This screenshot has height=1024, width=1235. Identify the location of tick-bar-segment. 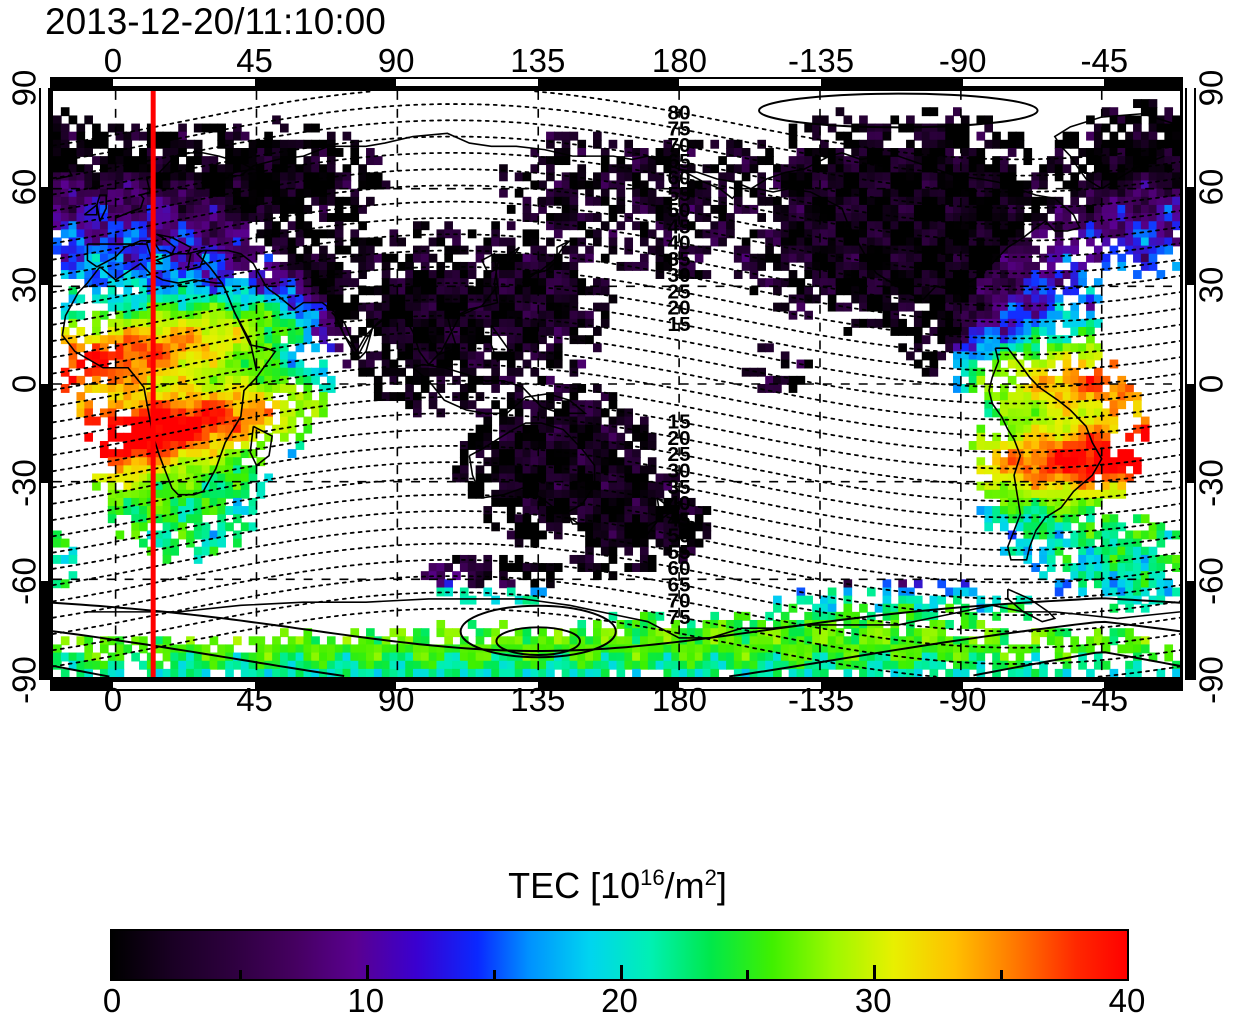
(326, 82).